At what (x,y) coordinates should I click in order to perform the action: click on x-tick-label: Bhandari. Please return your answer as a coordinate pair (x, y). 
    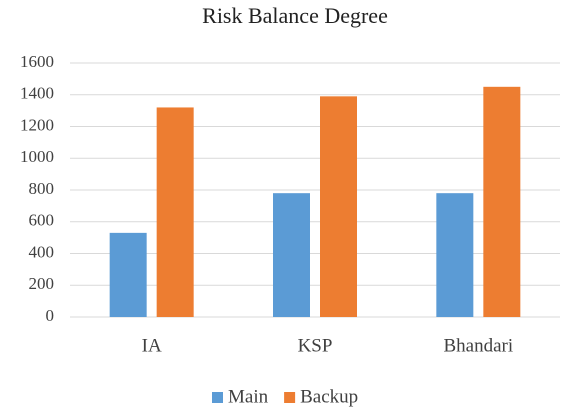
    Looking at the image, I should click on (479, 345).